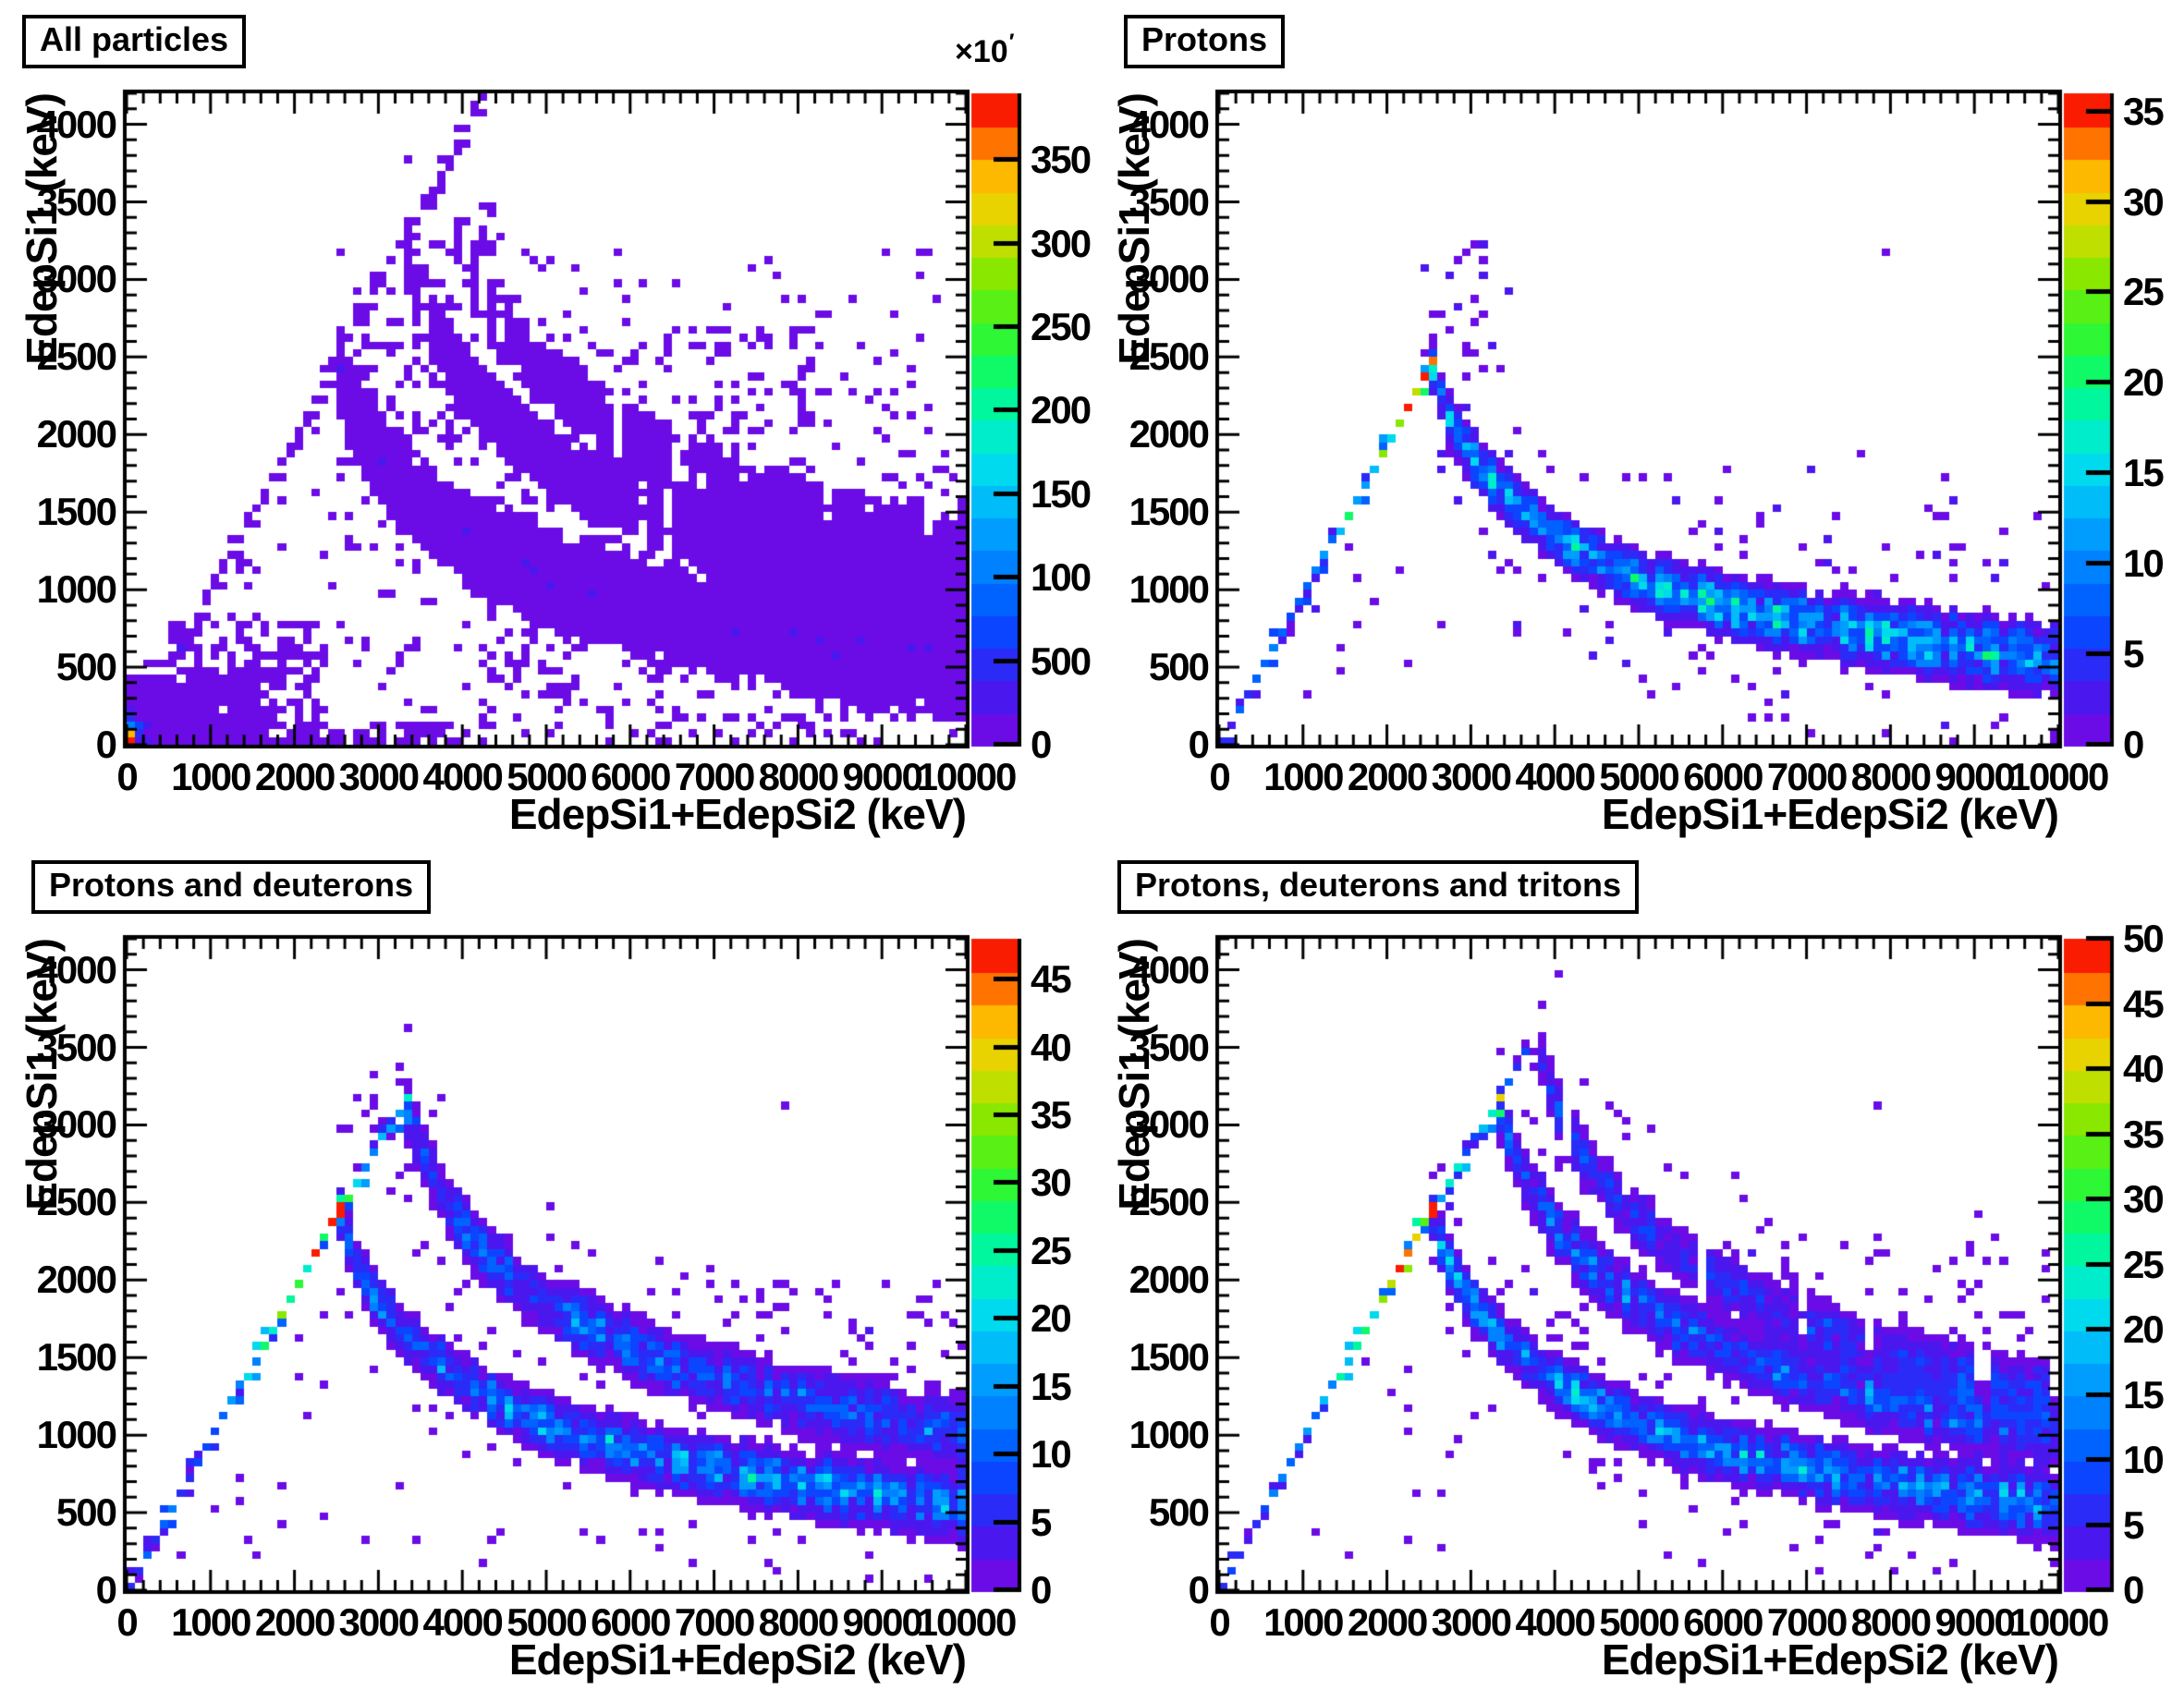 The height and width of the screenshot is (1690, 2184). Describe the element at coordinates (1378, 885) in the screenshot. I see `panel-title: Protons, deuterons and tritons` at that location.